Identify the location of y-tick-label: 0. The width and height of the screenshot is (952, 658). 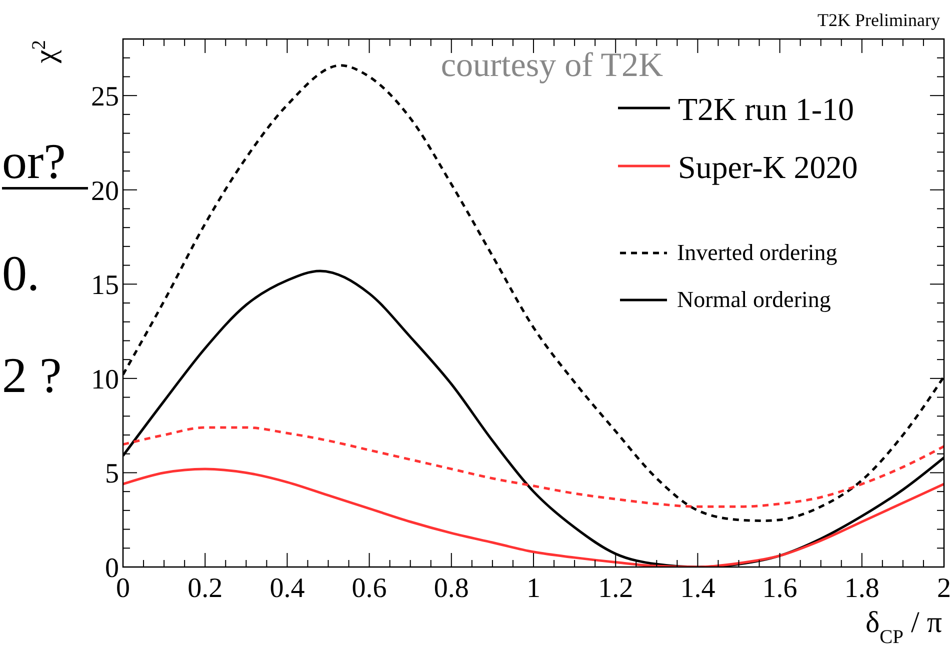
(112, 568).